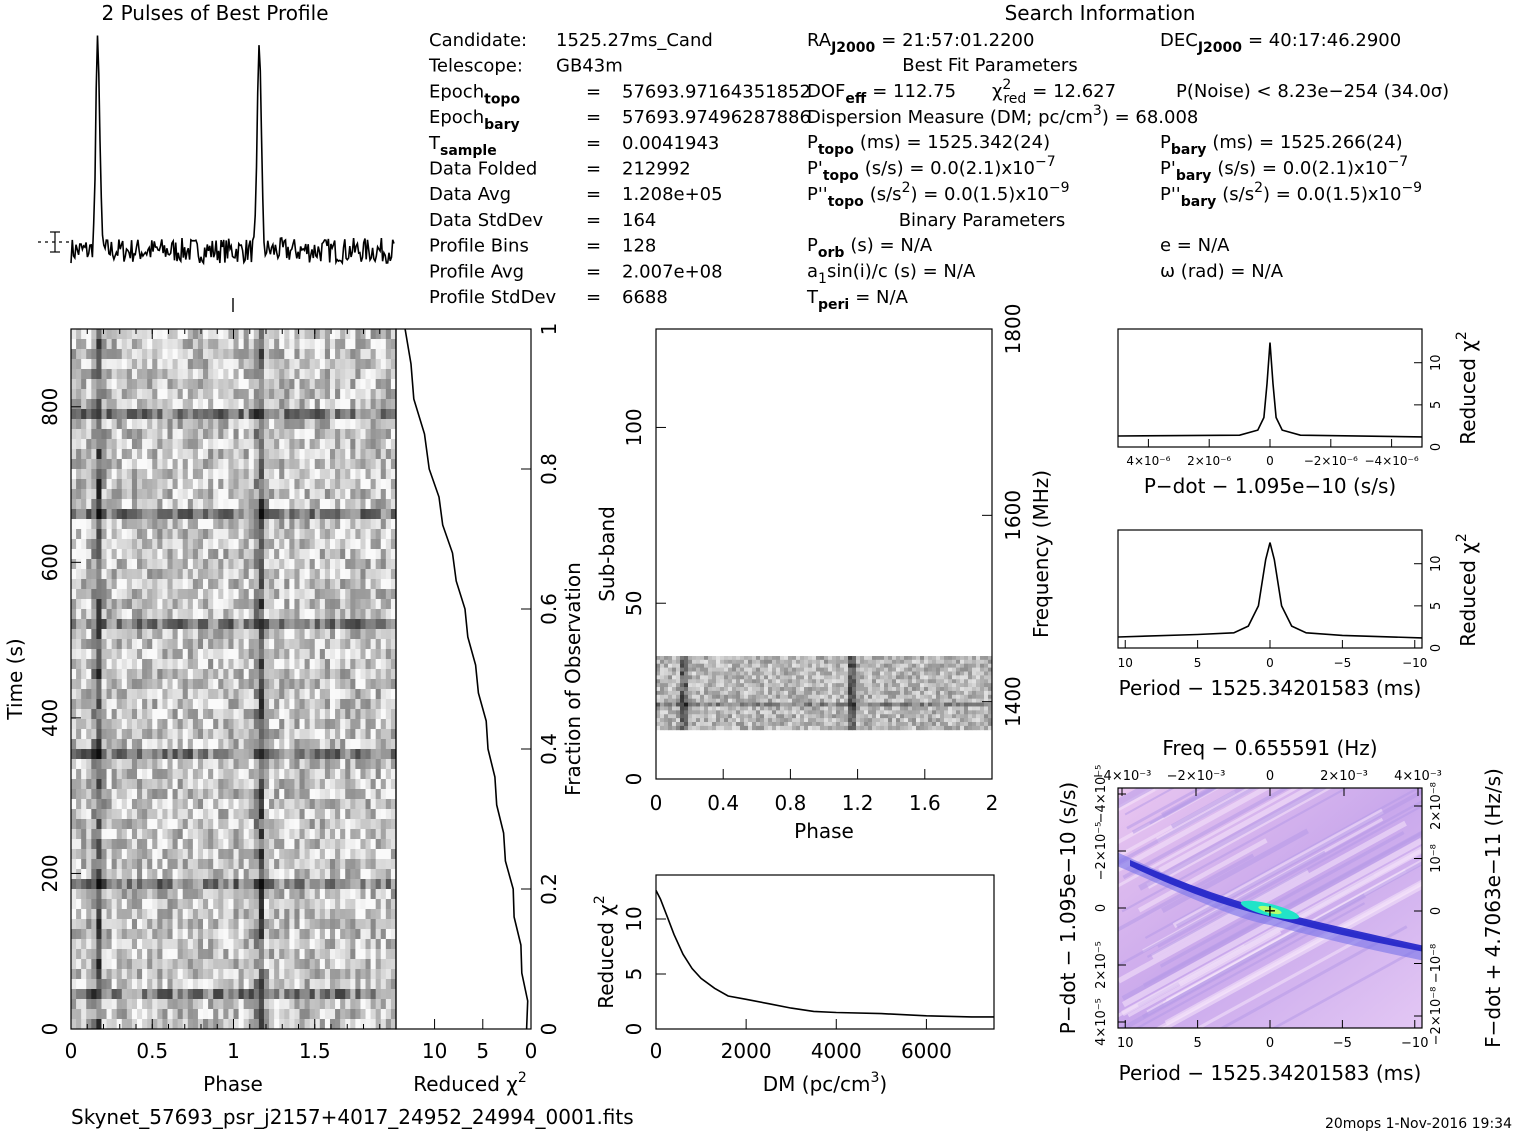 The width and height of the screenshot is (1517, 1137). I want to click on pddbary-sup1: 2, so click(1258, 188).